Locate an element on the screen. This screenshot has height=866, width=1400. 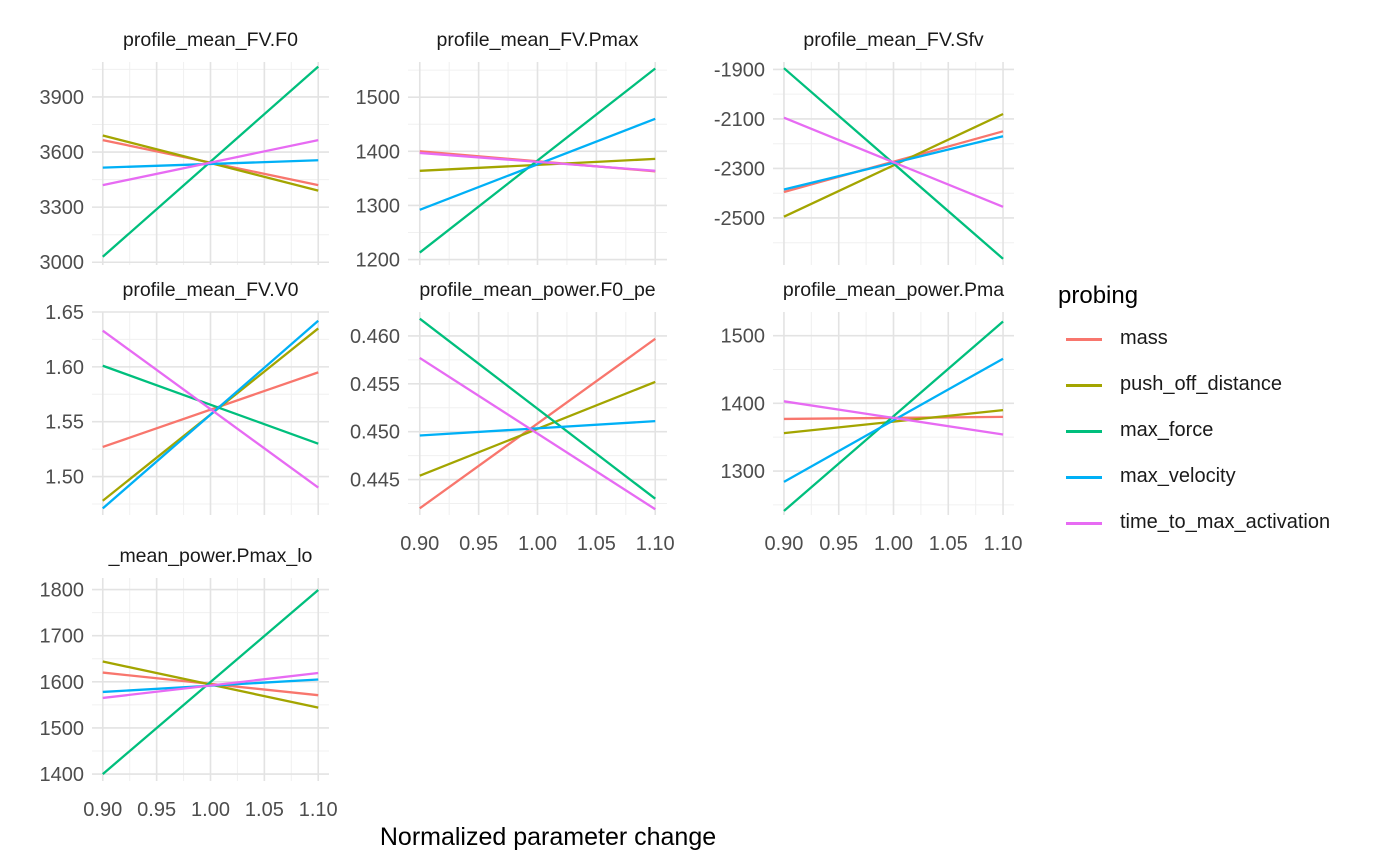
panel-title: profile_mean_FV.F0 is located at coordinates (210, 40).